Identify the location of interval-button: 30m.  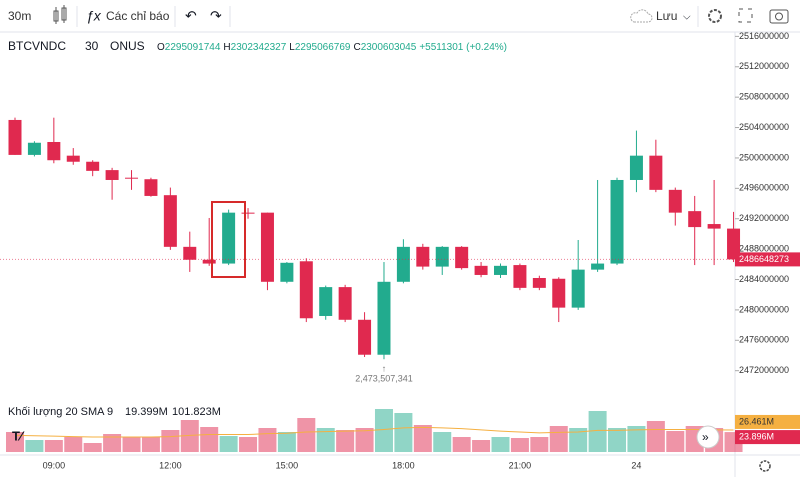
(19, 16).